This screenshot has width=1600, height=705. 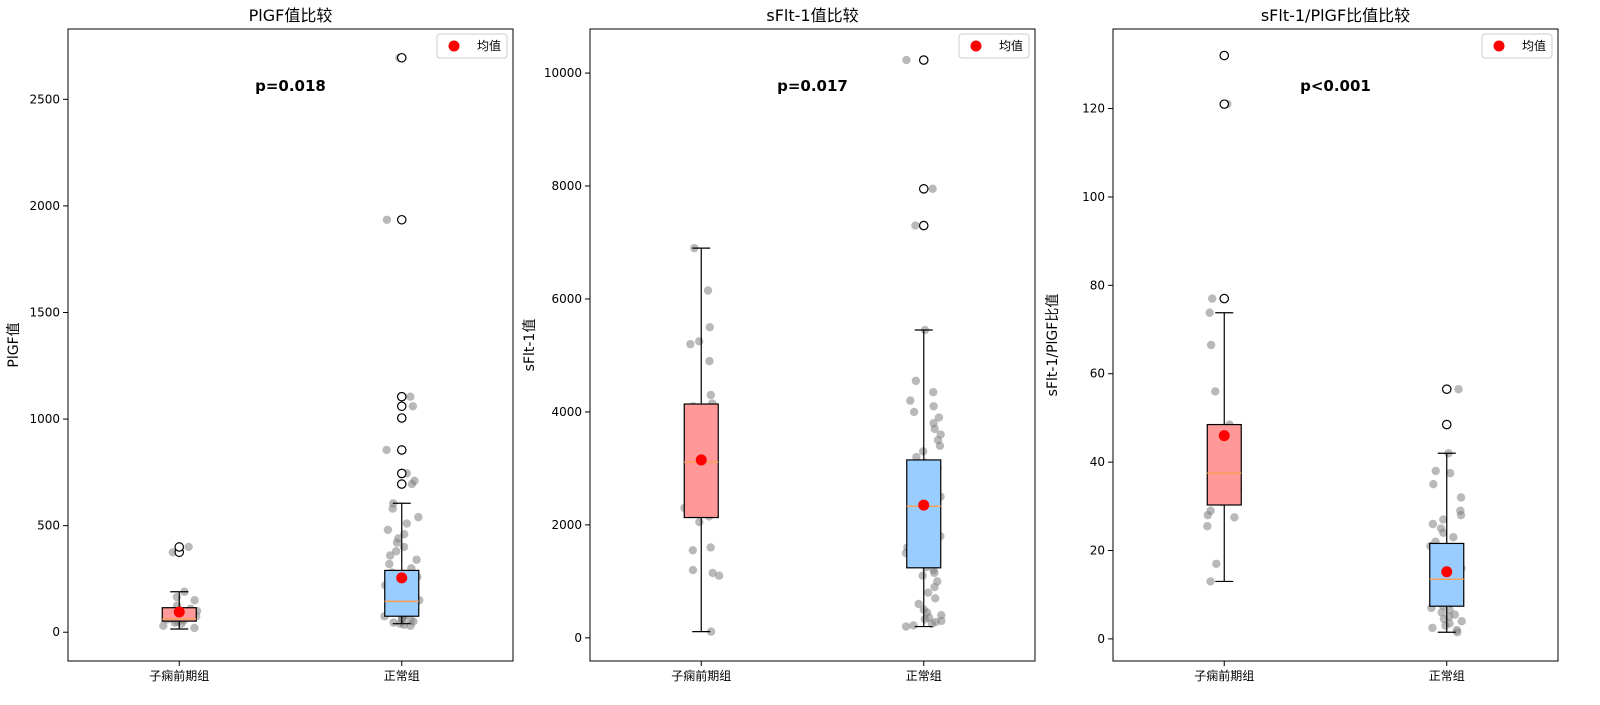 I want to click on p-value-annotation: p<0.001, so click(x=1335, y=86).